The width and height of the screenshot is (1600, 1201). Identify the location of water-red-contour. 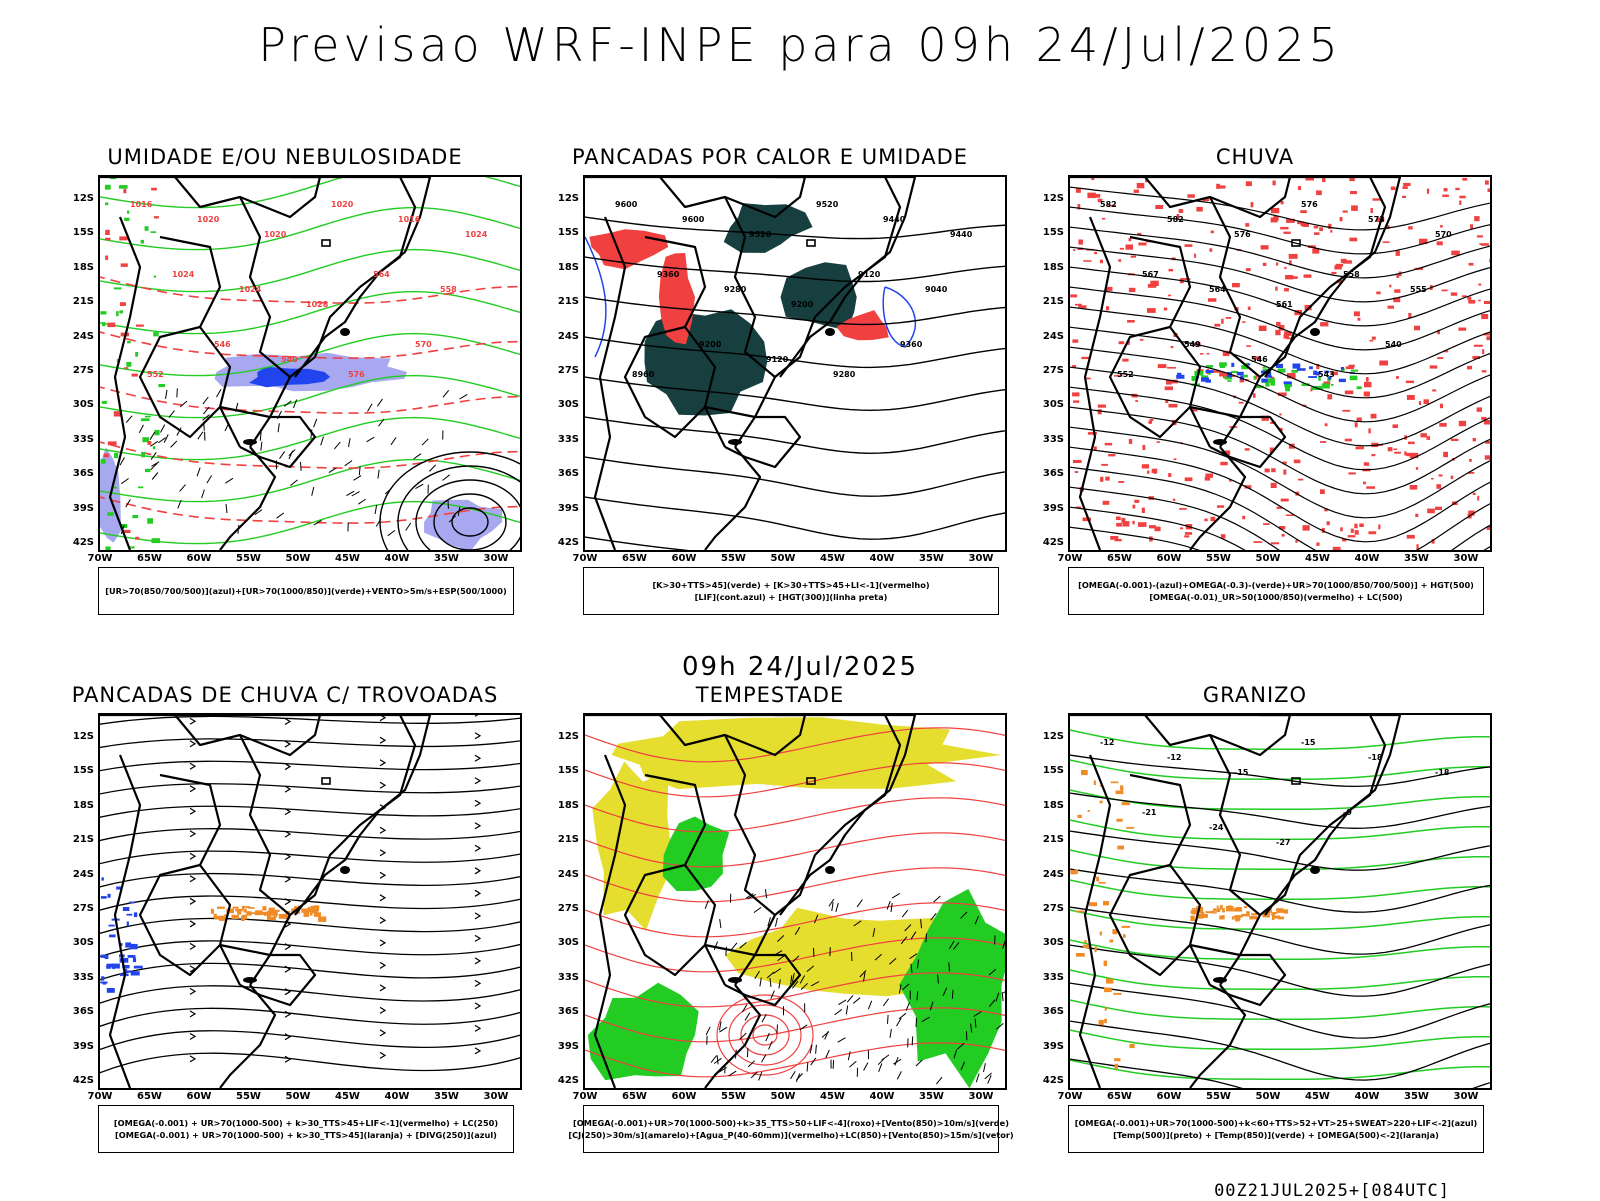
(765, 1035).